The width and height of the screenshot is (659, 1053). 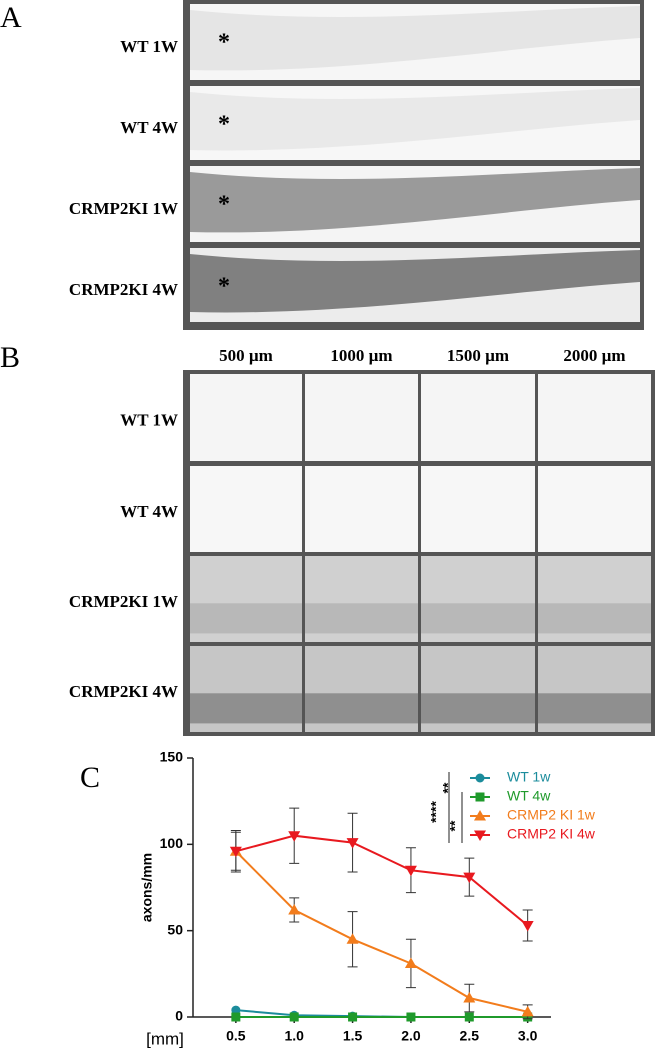 What do you see at coordinates (594, 355) in the screenshot?
I see `column-label: 2000 µm` at bounding box center [594, 355].